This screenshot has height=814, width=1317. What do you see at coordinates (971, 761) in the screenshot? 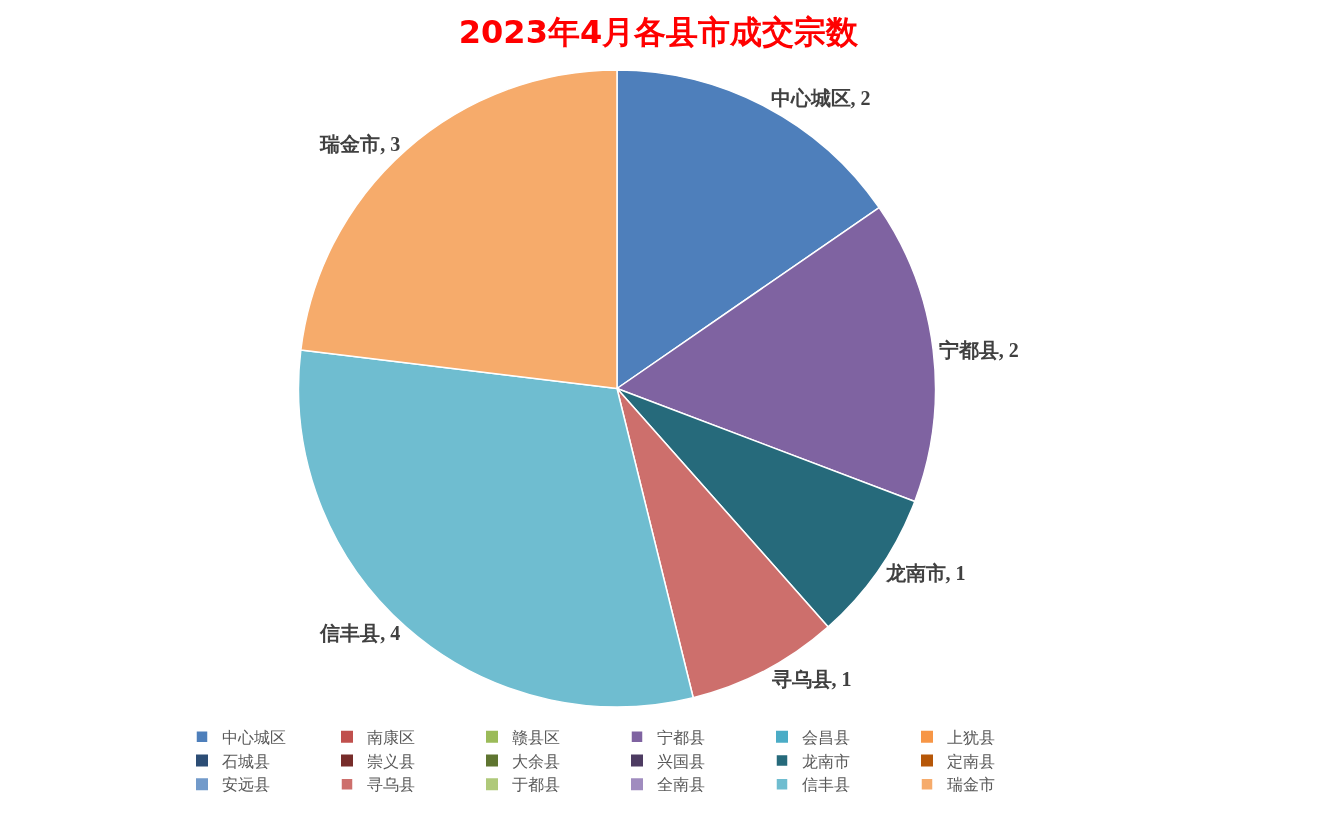
I see `legend-label: 定南县` at bounding box center [971, 761].